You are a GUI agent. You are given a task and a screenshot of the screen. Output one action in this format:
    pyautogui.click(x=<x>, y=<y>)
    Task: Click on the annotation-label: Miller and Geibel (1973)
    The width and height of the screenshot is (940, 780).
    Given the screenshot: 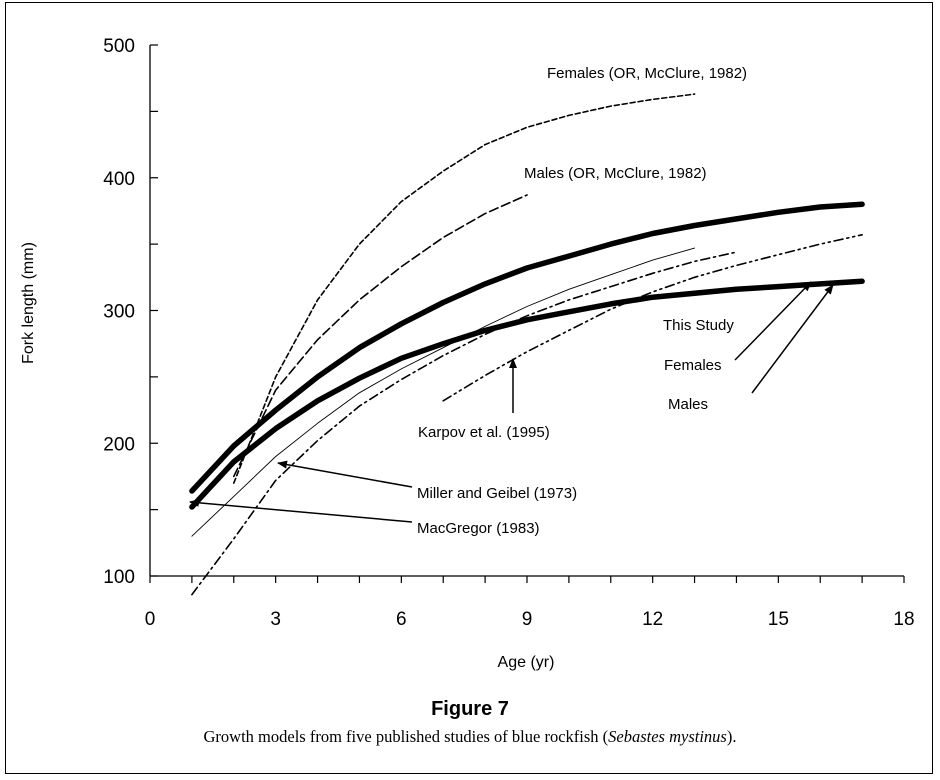 What is the action you would take?
    pyautogui.click(x=497, y=493)
    